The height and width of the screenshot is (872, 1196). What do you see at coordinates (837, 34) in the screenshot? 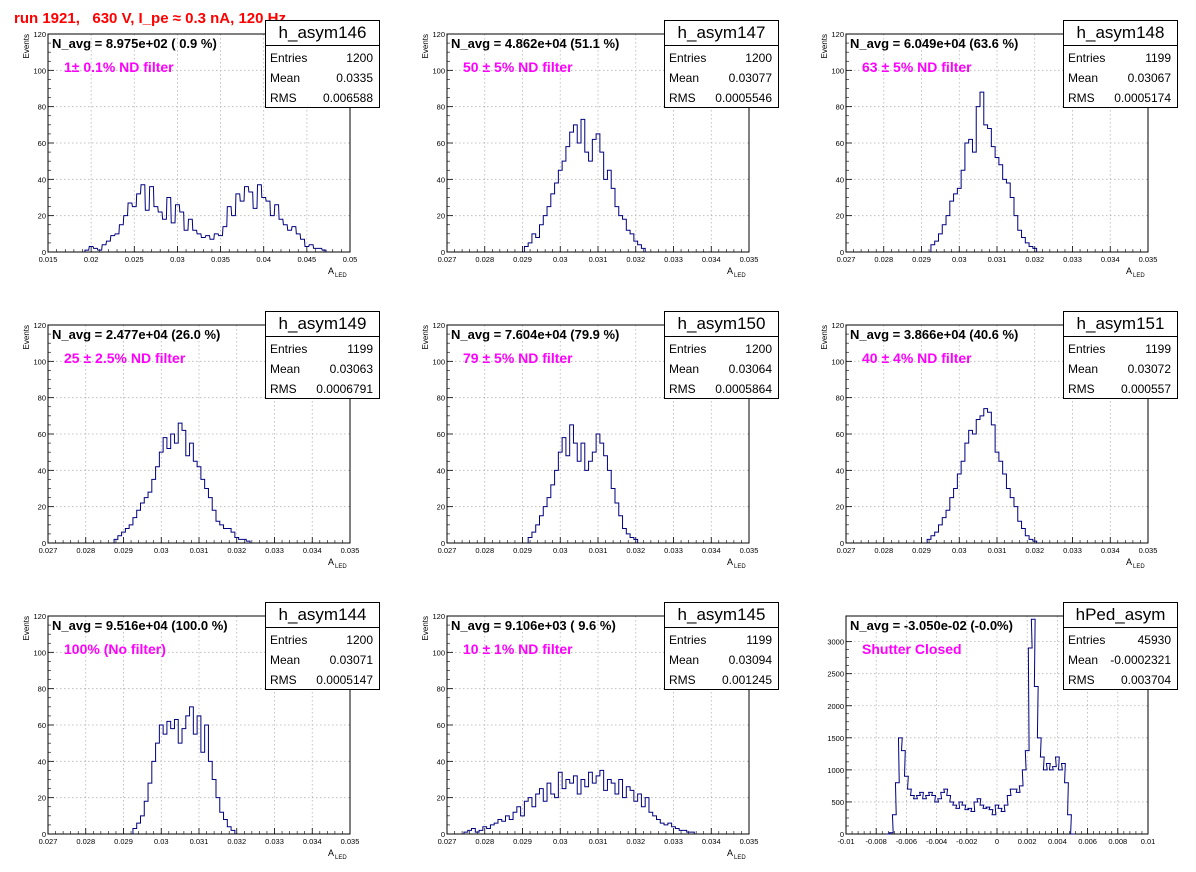
I see `y-tick-label: 120` at bounding box center [837, 34].